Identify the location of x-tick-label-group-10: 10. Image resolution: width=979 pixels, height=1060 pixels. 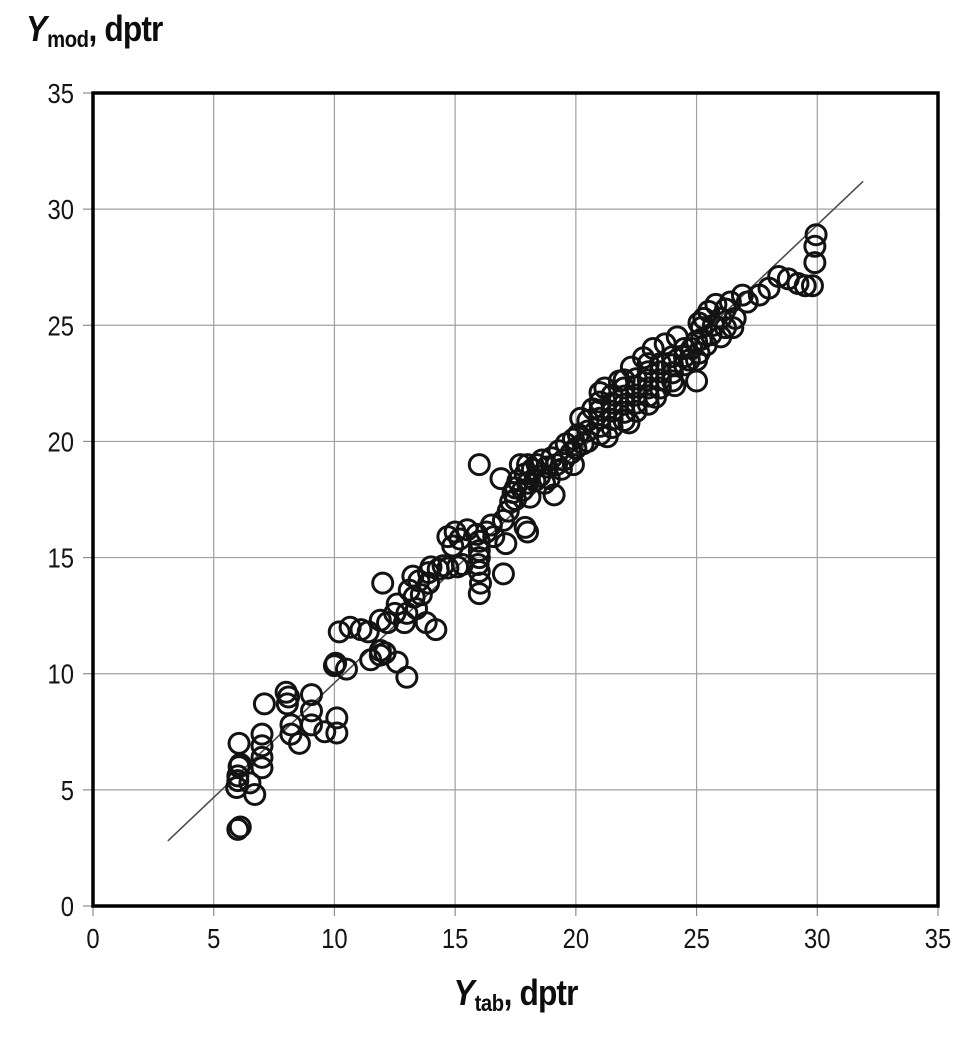
(334, 938).